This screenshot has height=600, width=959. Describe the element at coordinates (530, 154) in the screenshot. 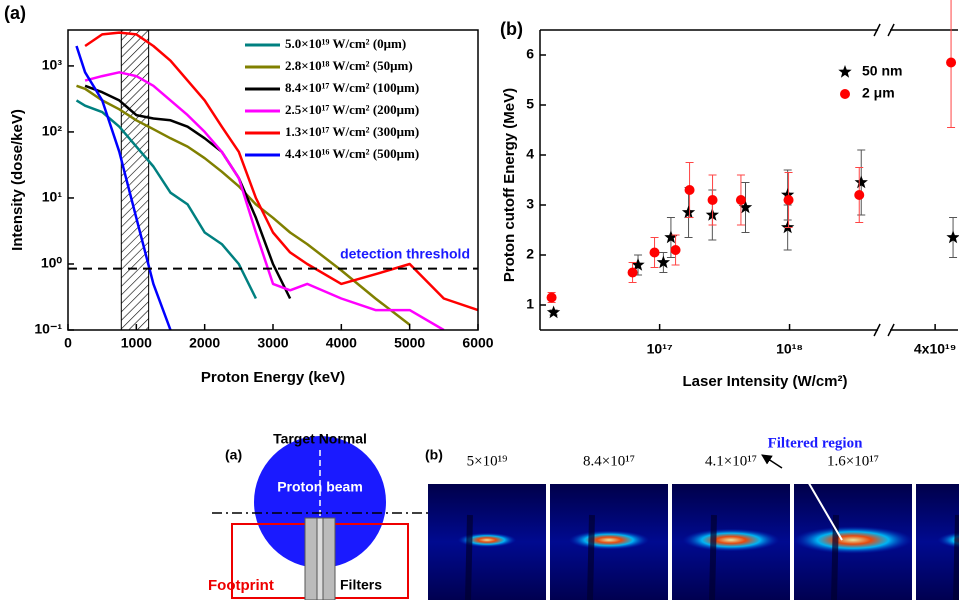

I see `y-tick-label: 4` at that location.